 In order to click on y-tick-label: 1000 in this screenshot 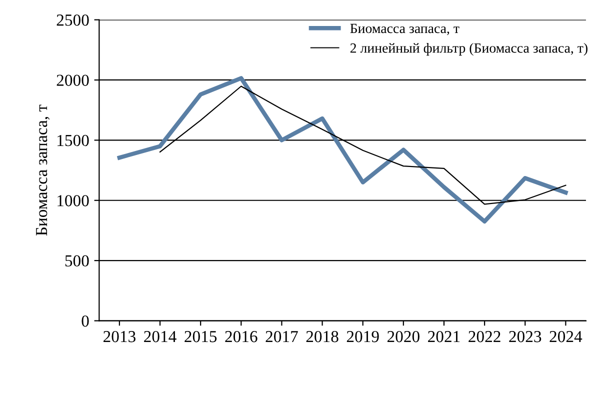, I will do `click(73, 200)`.